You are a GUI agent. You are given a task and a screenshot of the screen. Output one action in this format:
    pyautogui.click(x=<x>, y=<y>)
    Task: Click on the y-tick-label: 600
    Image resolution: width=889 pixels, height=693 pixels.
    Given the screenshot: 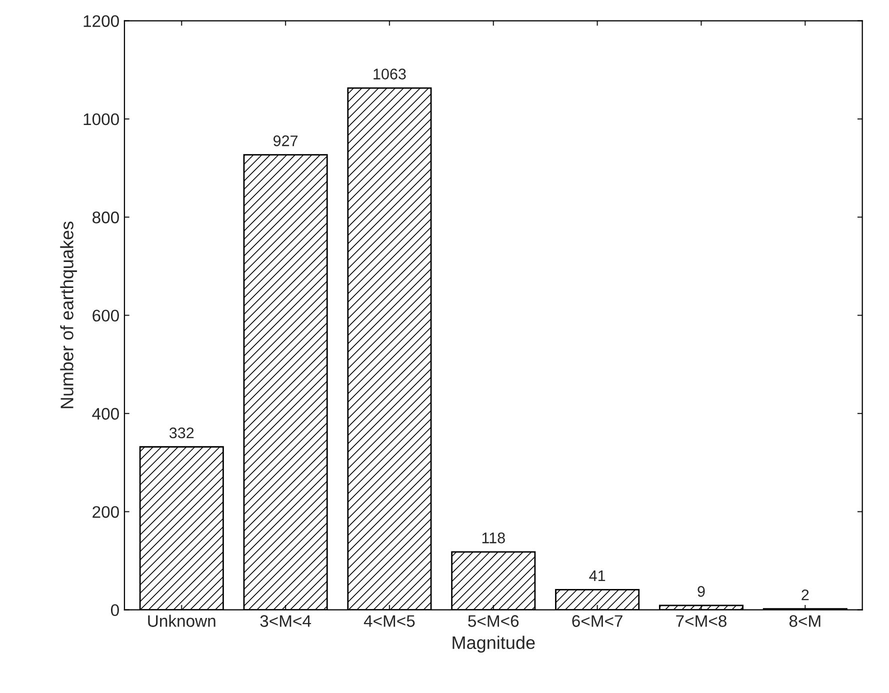 What is the action you would take?
    pyautogui.click(x=105, y=316)
    